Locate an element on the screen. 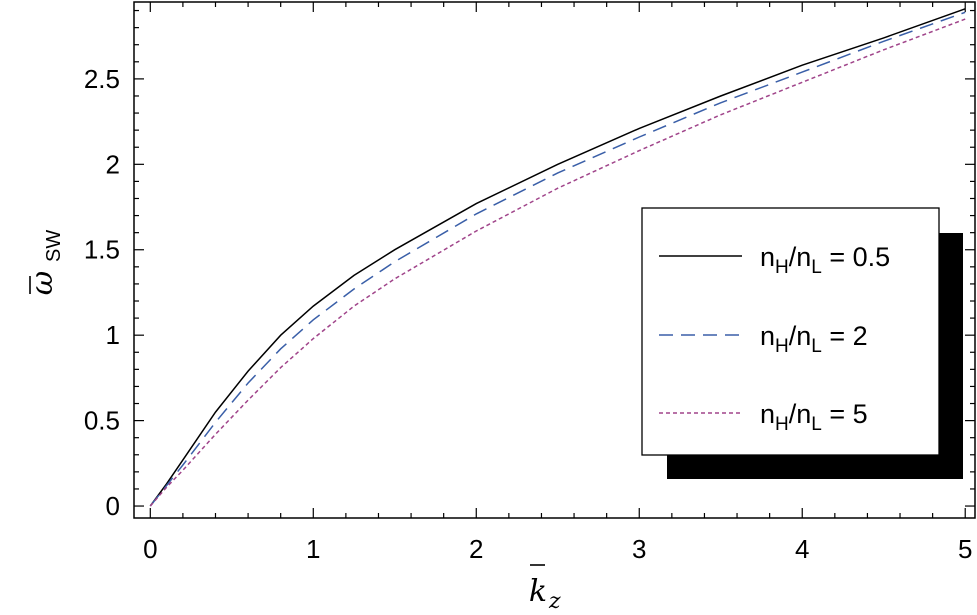 Image resolution: width=977 pixels, height=615 pixels. x-tick-label: 1 is located at coordinates (313, 549).